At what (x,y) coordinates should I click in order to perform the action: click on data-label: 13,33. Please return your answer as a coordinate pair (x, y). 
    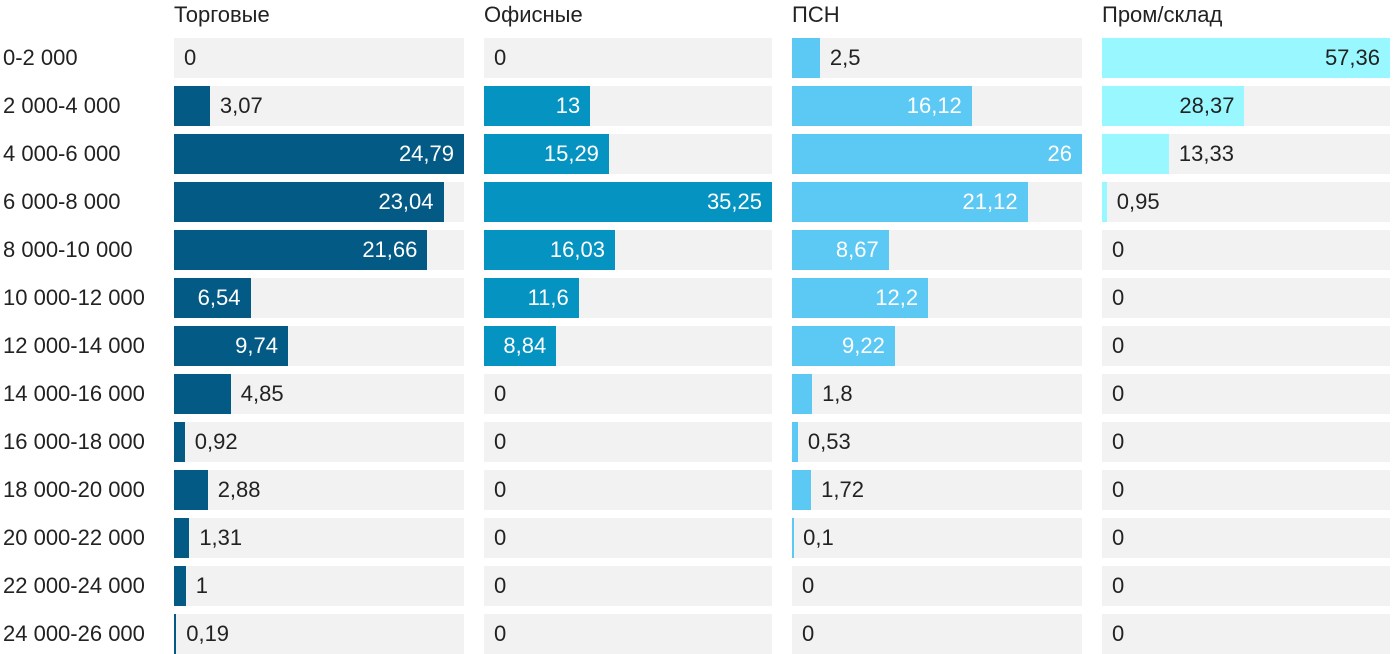
    Looking at the image, I should click on (1206, 153).